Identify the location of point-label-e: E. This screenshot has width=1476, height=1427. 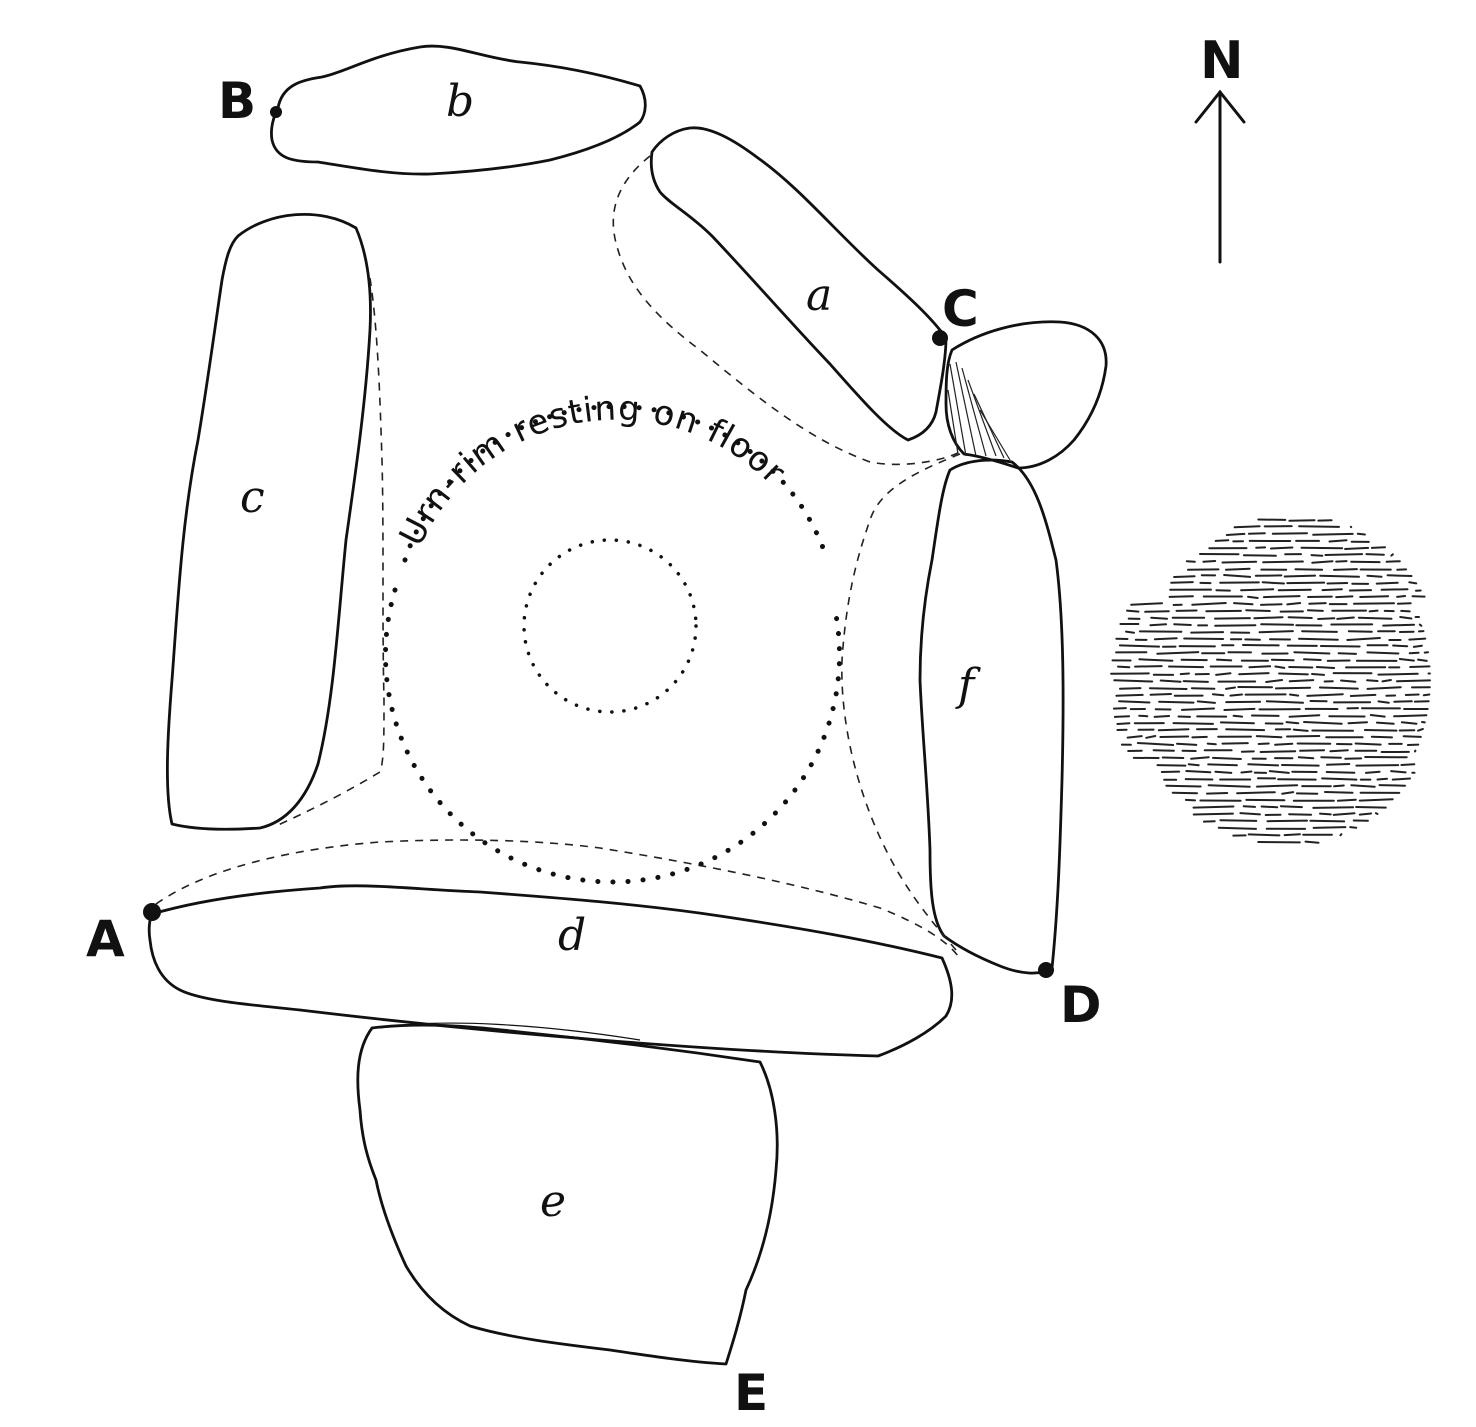
(751, 1393).